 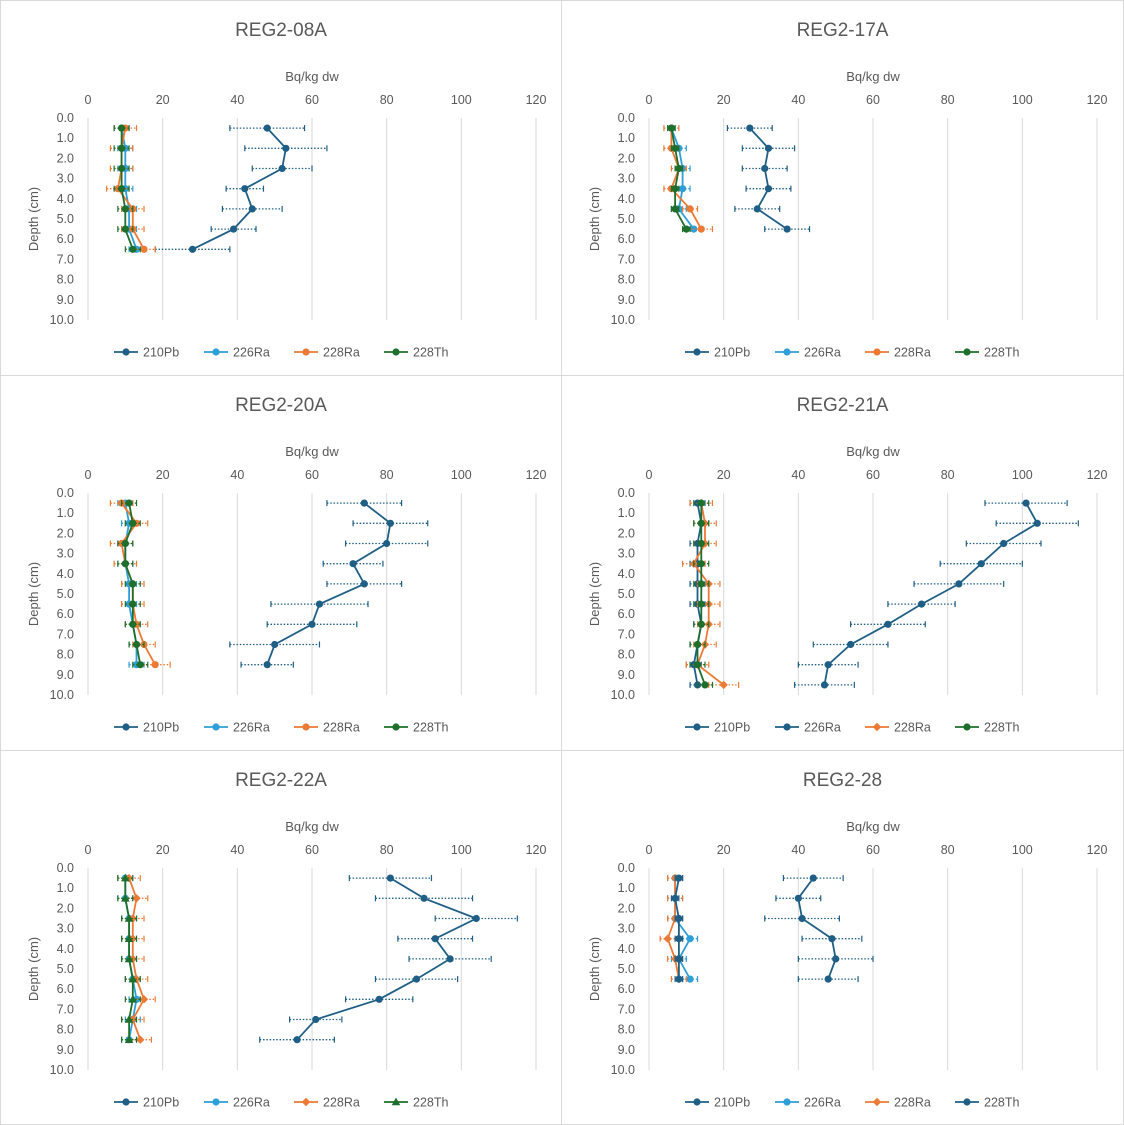 What do you see at coordinates (708, 594) in the screenshot?
I see `series-line-228ra` at bounding box center [708, 594].